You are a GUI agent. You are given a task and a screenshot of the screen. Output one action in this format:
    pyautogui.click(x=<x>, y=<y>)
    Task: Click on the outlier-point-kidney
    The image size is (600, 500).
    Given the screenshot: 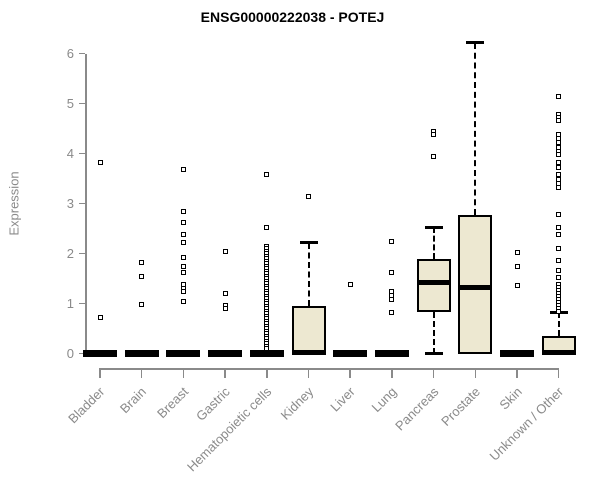 What is the action you would take?
    pyautogui.click(x=308, y=196)
    